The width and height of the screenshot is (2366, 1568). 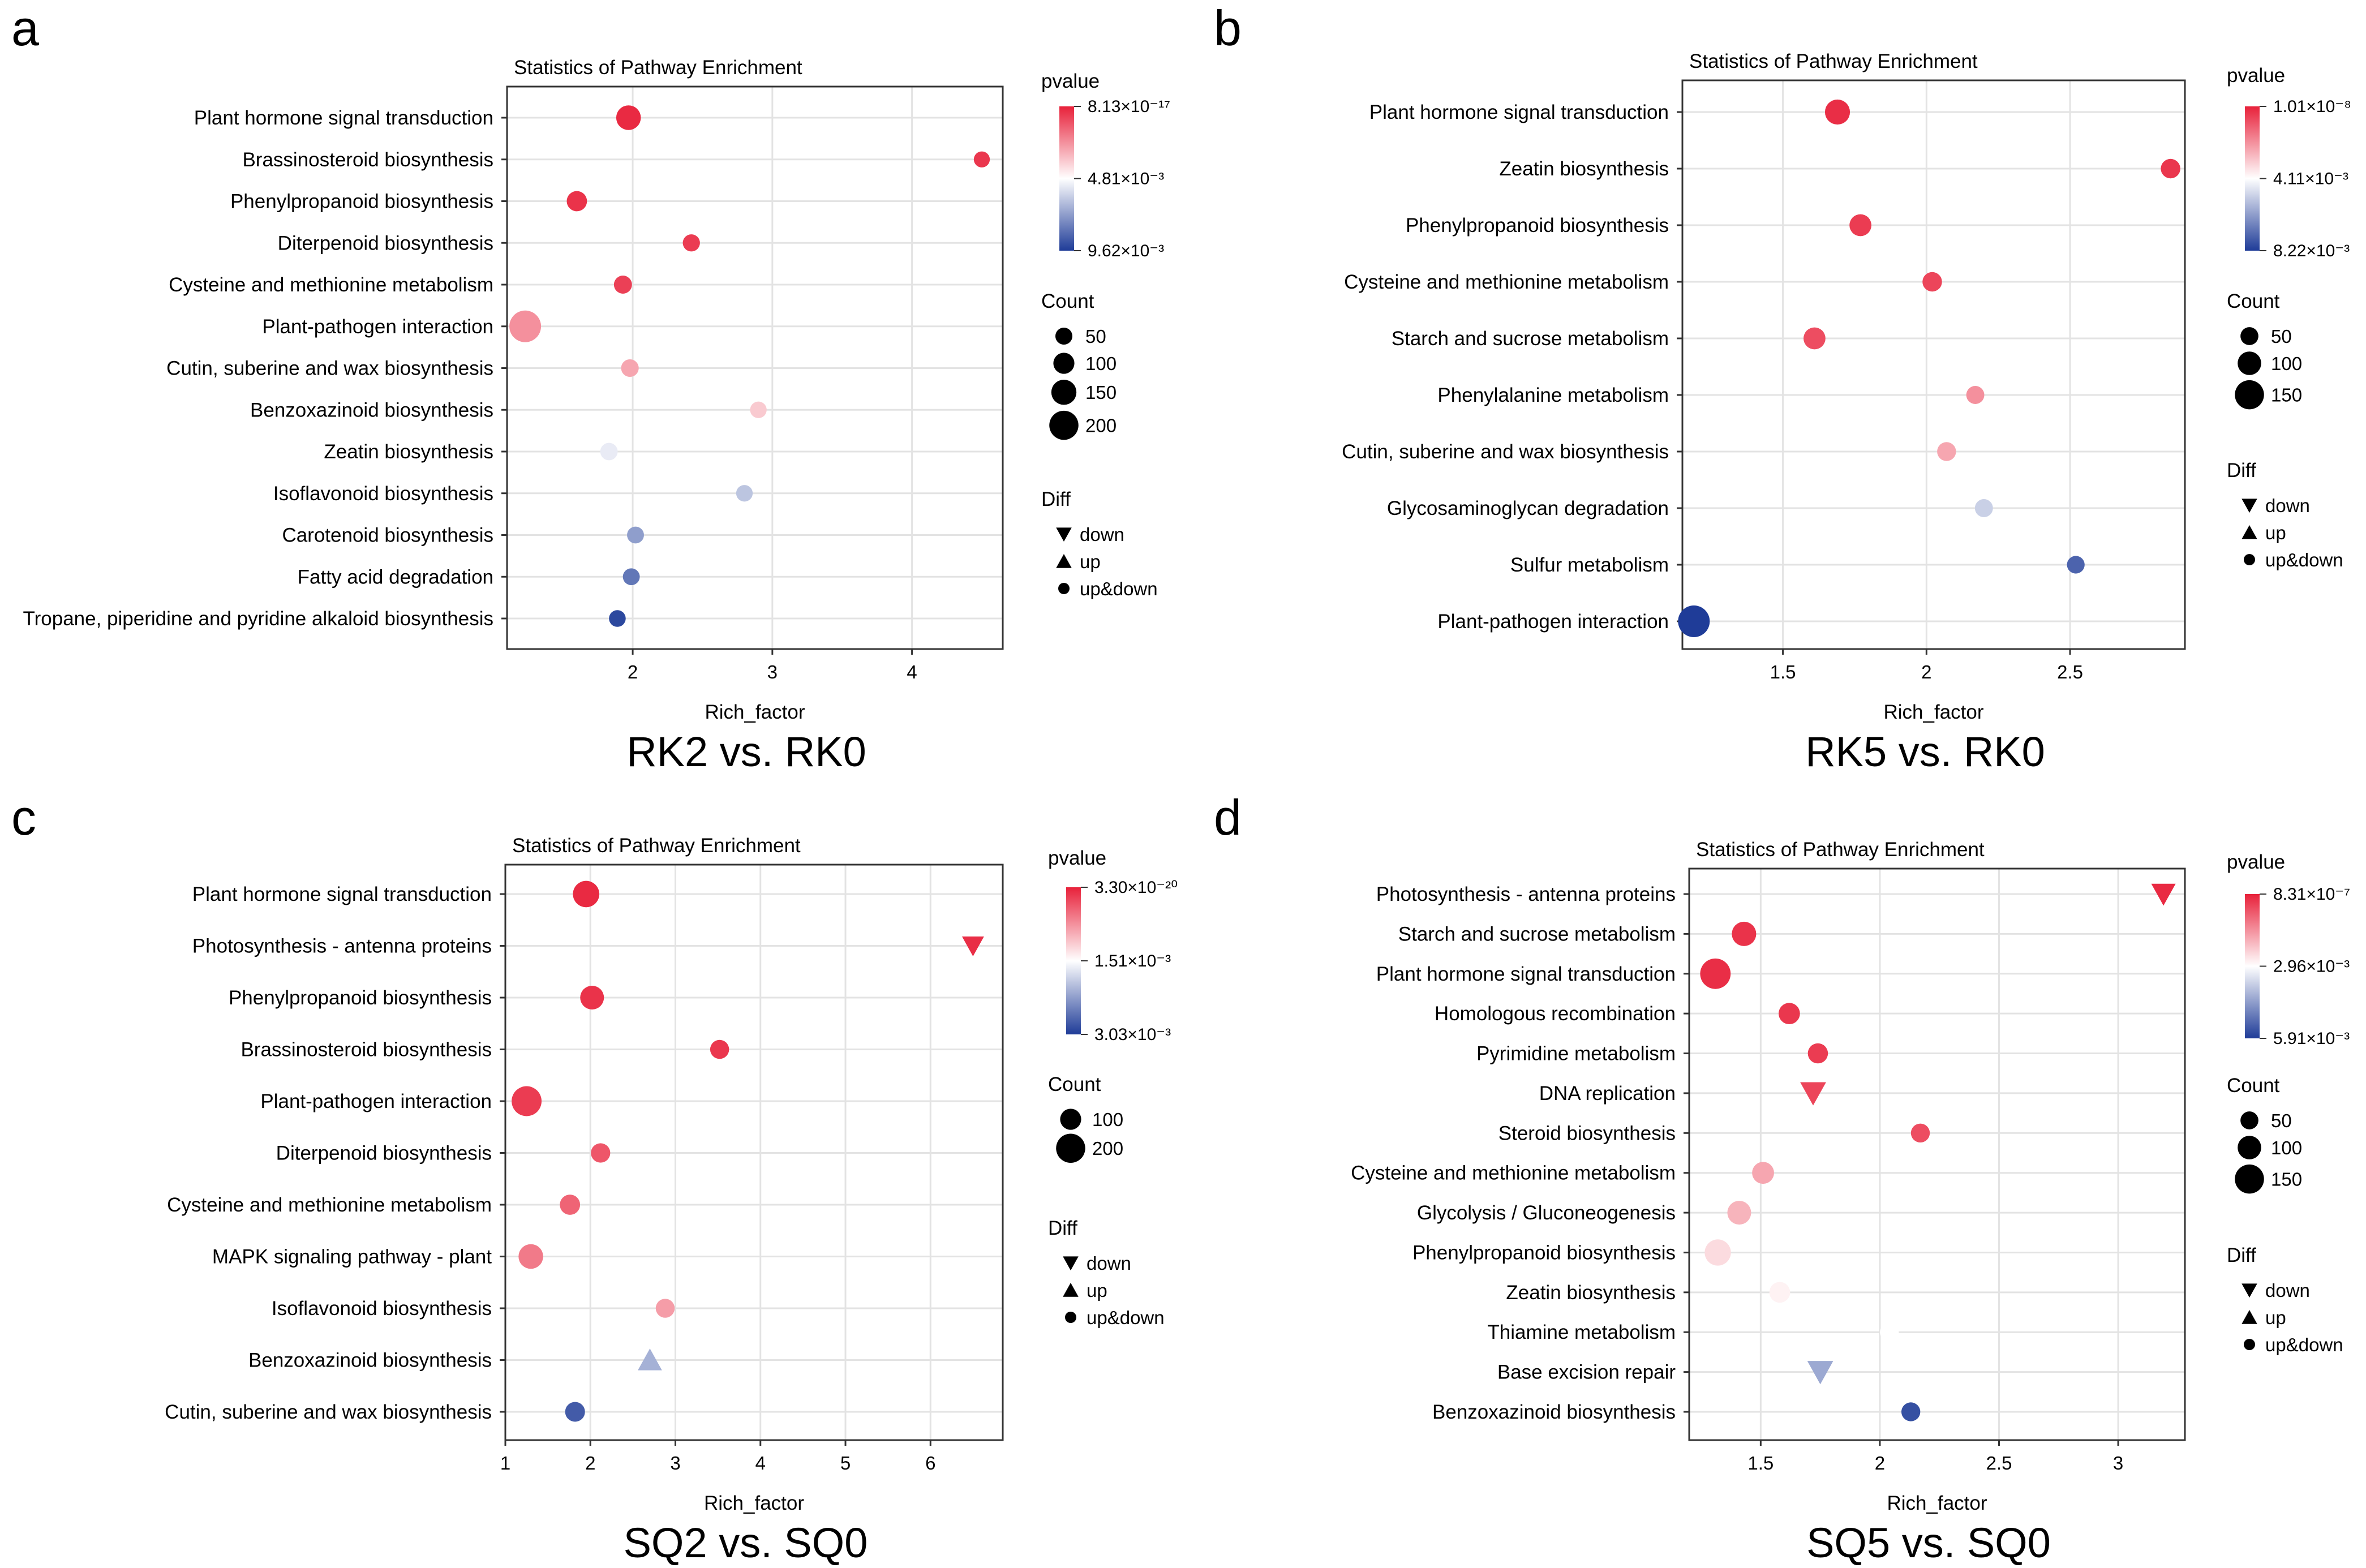 I want to click on x-tick-label: 2.5, so click(x=2070, y=671).